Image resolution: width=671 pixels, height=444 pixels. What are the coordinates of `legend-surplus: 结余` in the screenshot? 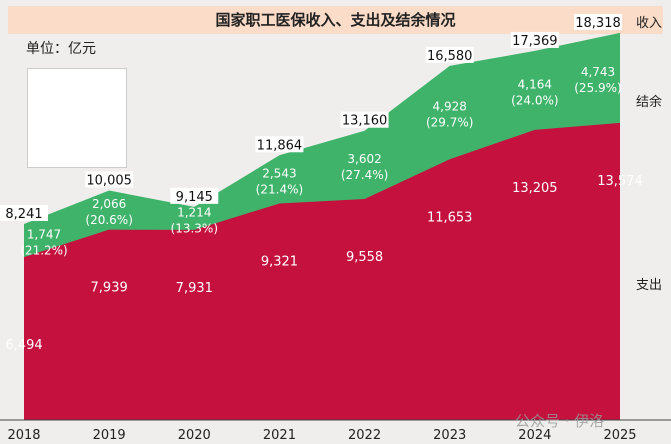 It's located at (649, 102).